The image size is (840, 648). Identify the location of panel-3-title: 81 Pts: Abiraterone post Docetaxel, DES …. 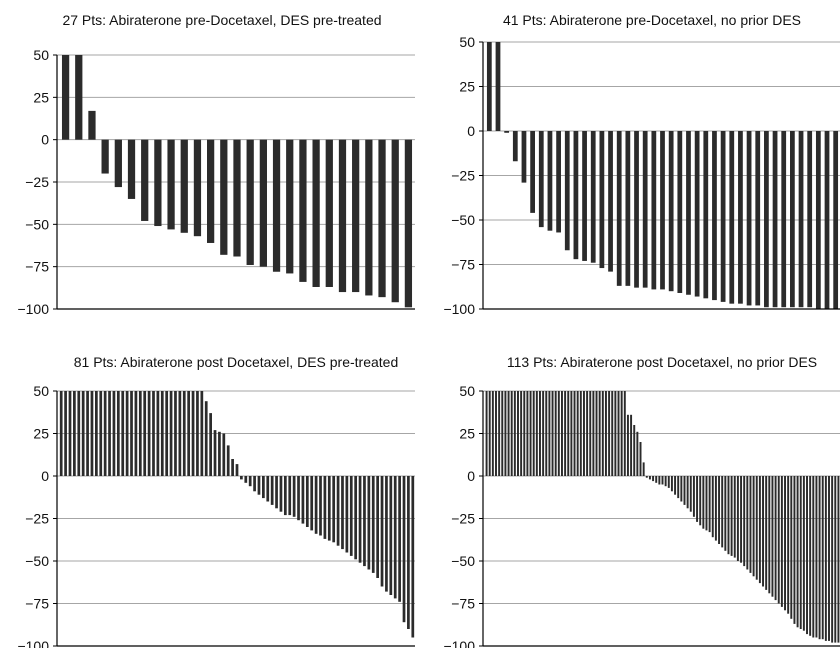
(236, 362).